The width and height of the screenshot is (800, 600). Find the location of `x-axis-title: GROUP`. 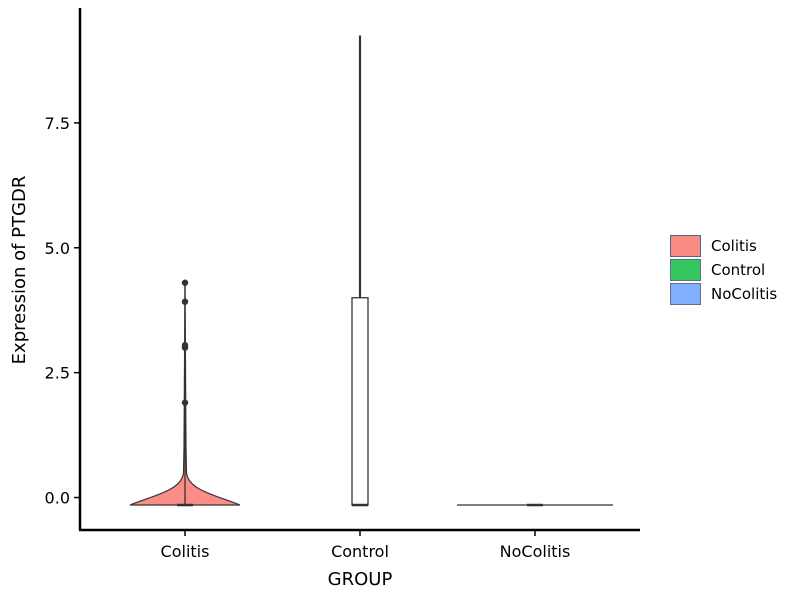

x-axis-title: GROUP is located at coordinates (360, 579).